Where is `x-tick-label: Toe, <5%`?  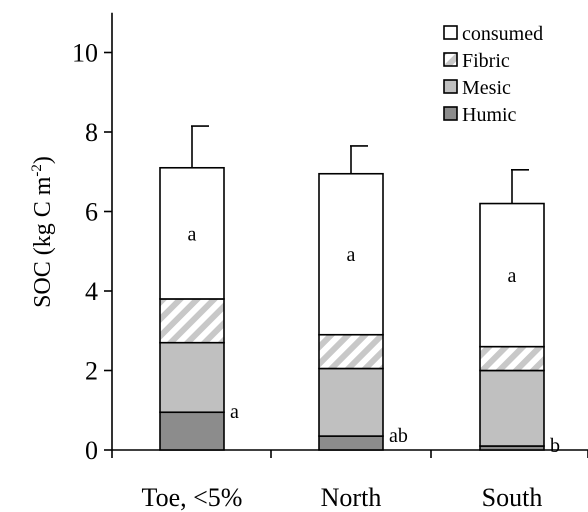 x-tick-label: Toe, <5% is located at coordinates (192, 497).